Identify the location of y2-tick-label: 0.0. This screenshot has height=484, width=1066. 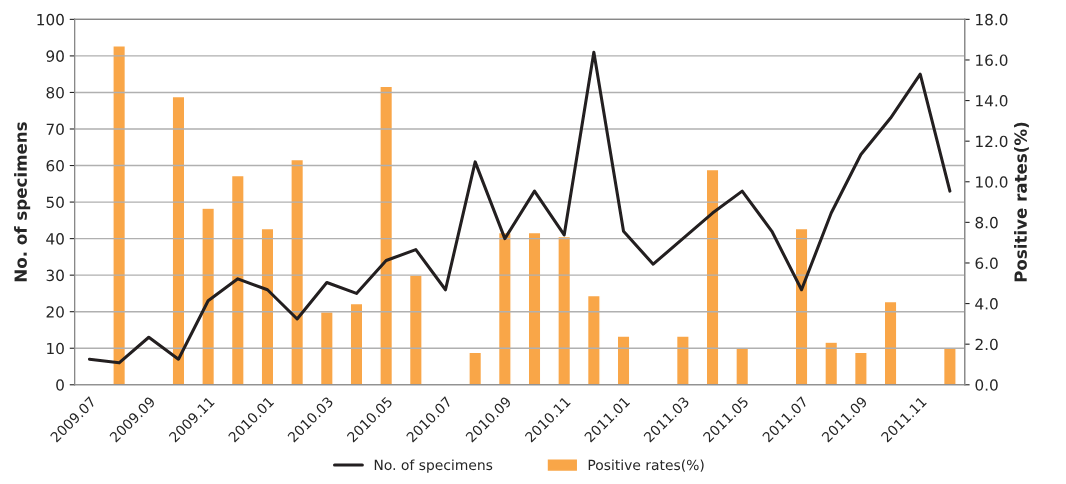
(986, 385).